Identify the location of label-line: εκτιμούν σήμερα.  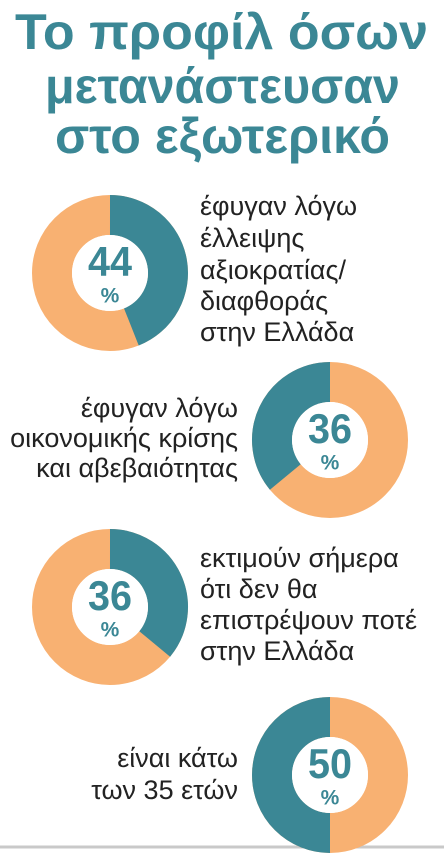
(299, 558).